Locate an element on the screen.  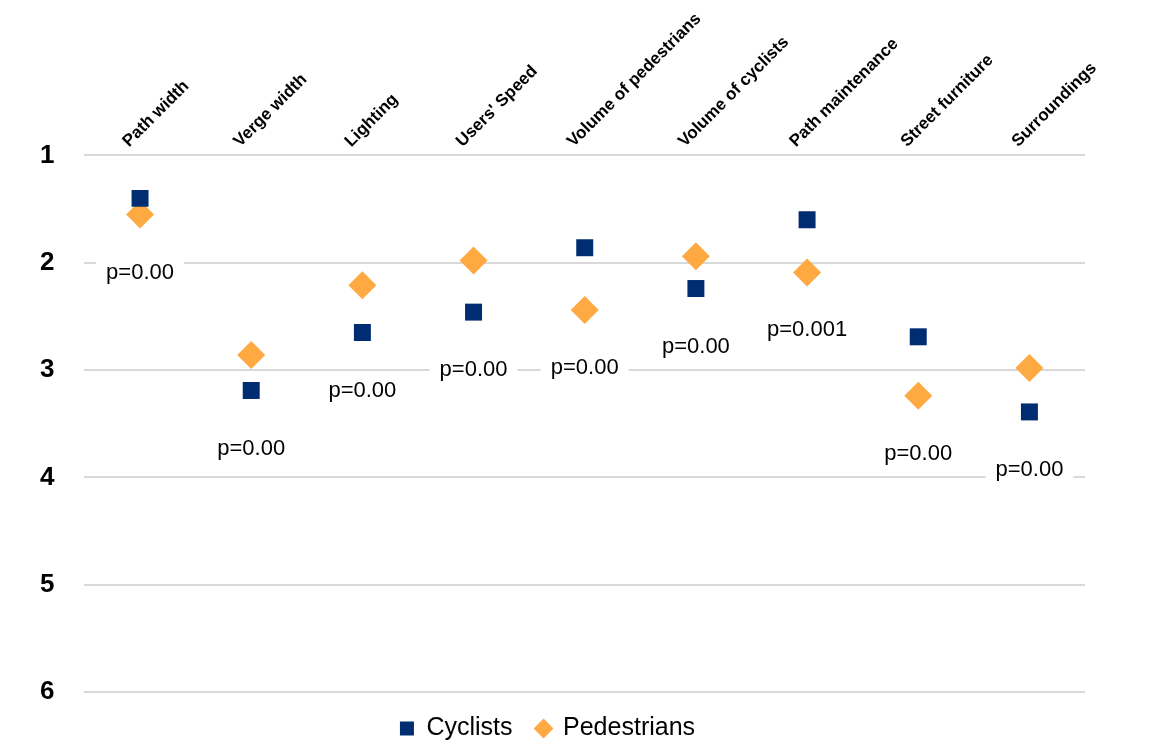
y-tick-label: 1 is located at coordinates (47, 153).